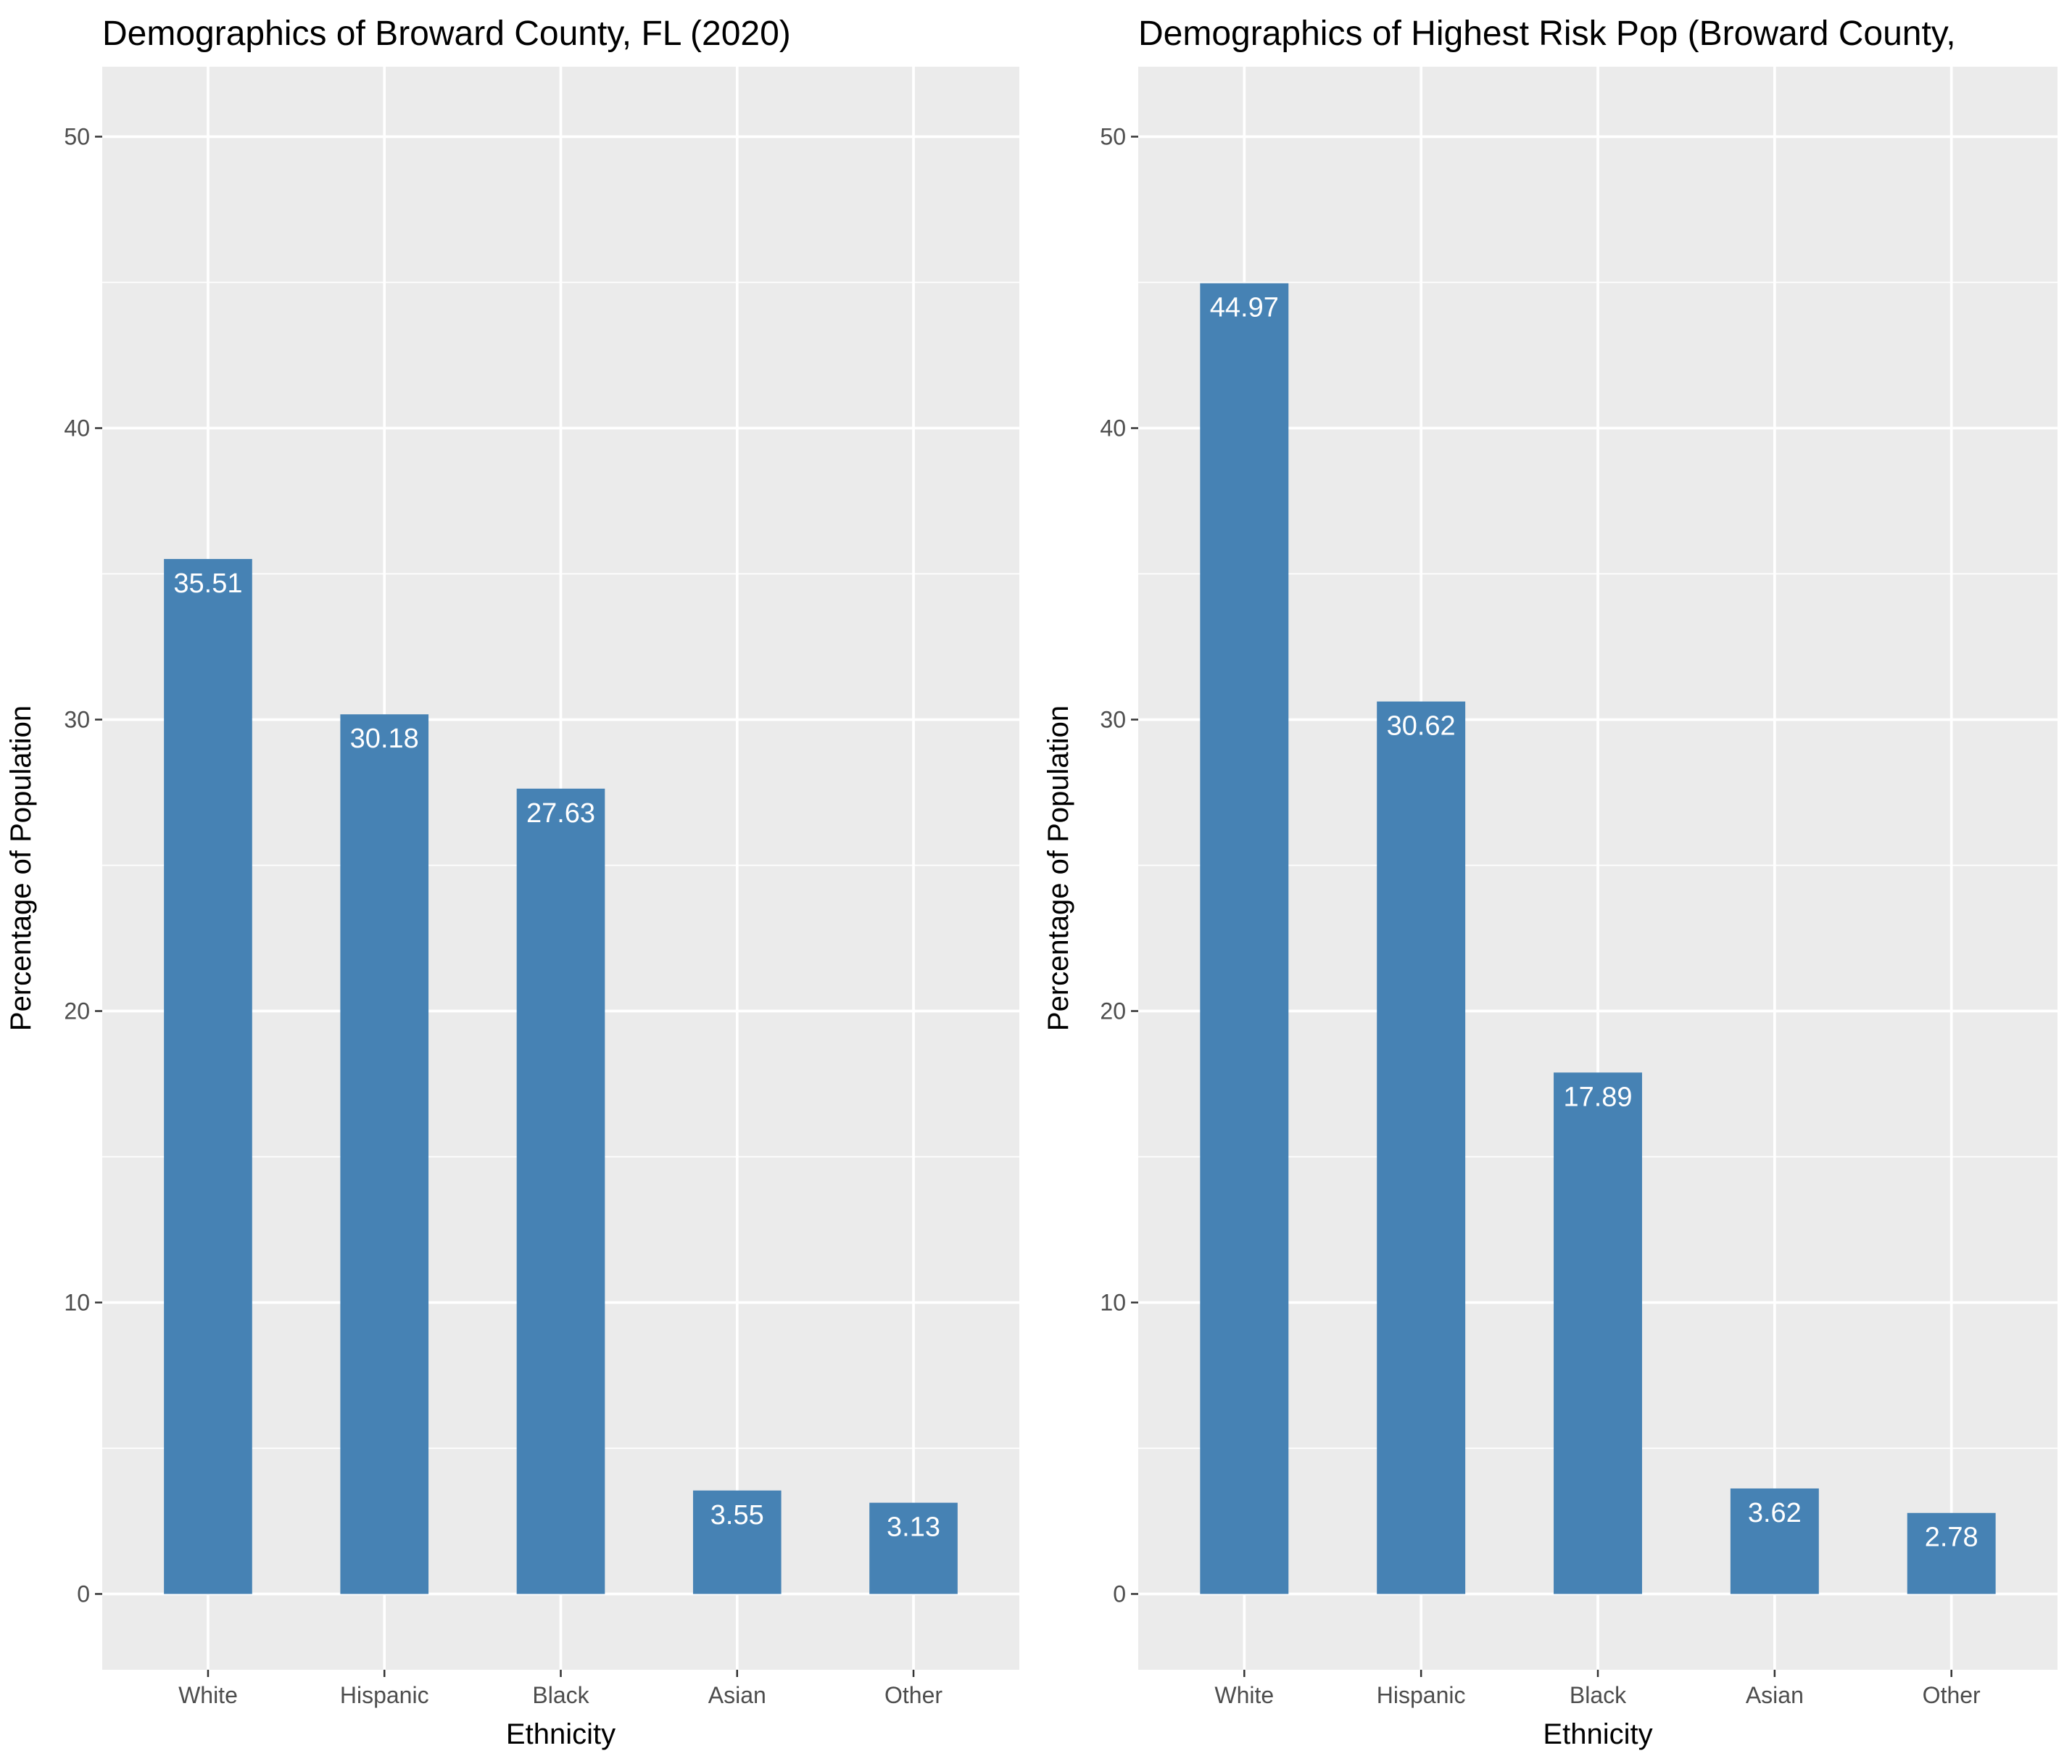  What do you see at coordinates (913, 1527) in the screenshot?
I see `data-label: 3.13` at bounding box center [913, 1527].